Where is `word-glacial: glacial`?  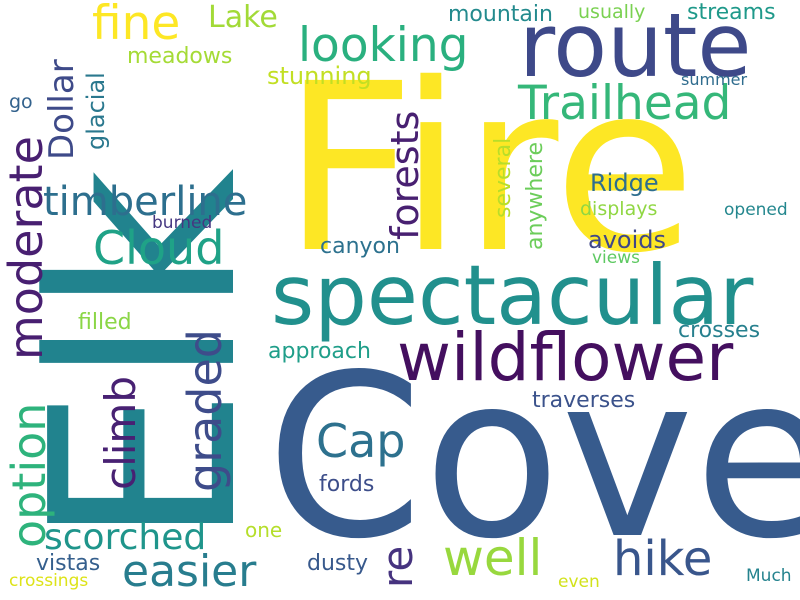 word-glacial: glacial is located at coordinates (96, 111).